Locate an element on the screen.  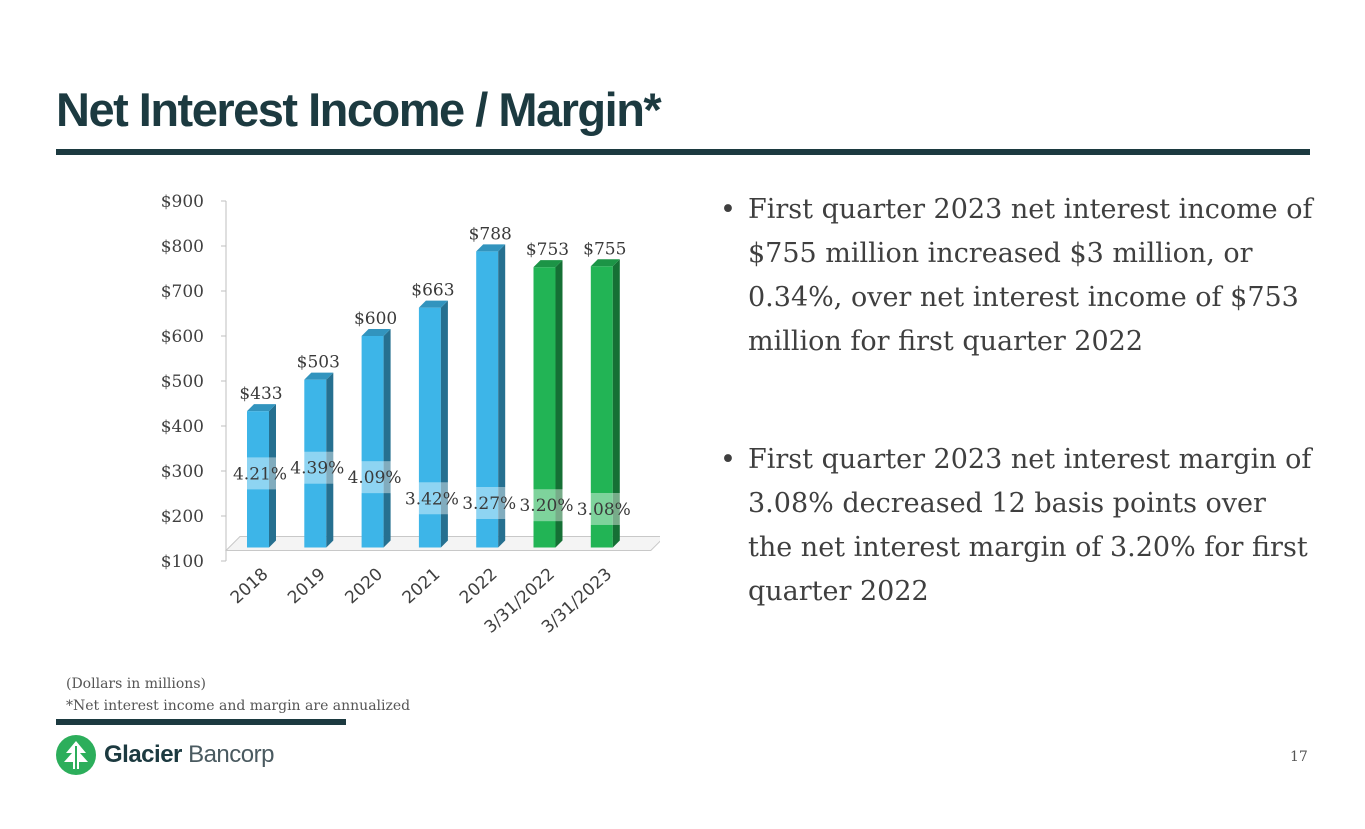
title-divider is located at coordinates (683, 152).